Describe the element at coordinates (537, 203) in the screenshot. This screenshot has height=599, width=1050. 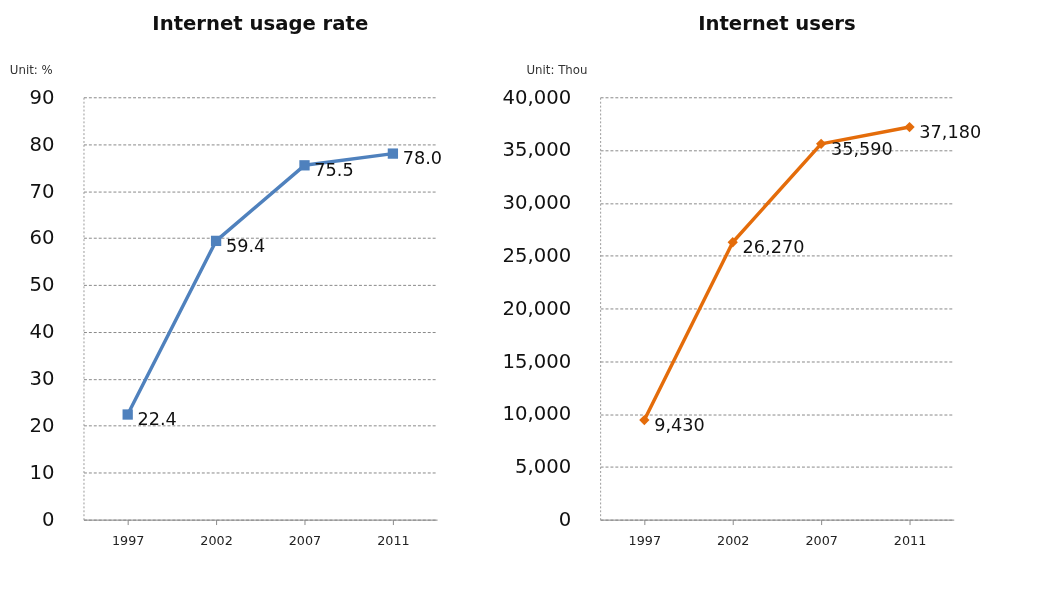
I see `y-tick-label: 30,000` at that location.